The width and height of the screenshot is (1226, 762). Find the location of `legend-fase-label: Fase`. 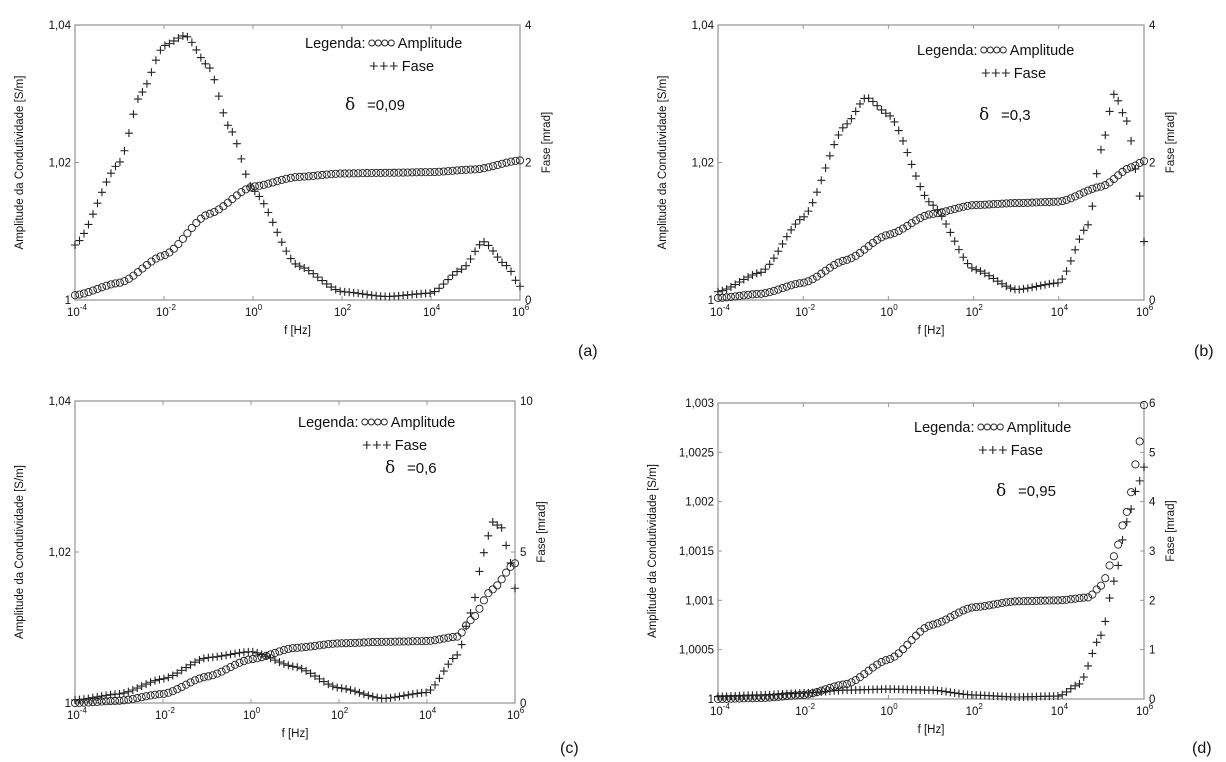

legend-fase-label: Fase is located at coordinates (411, 446).